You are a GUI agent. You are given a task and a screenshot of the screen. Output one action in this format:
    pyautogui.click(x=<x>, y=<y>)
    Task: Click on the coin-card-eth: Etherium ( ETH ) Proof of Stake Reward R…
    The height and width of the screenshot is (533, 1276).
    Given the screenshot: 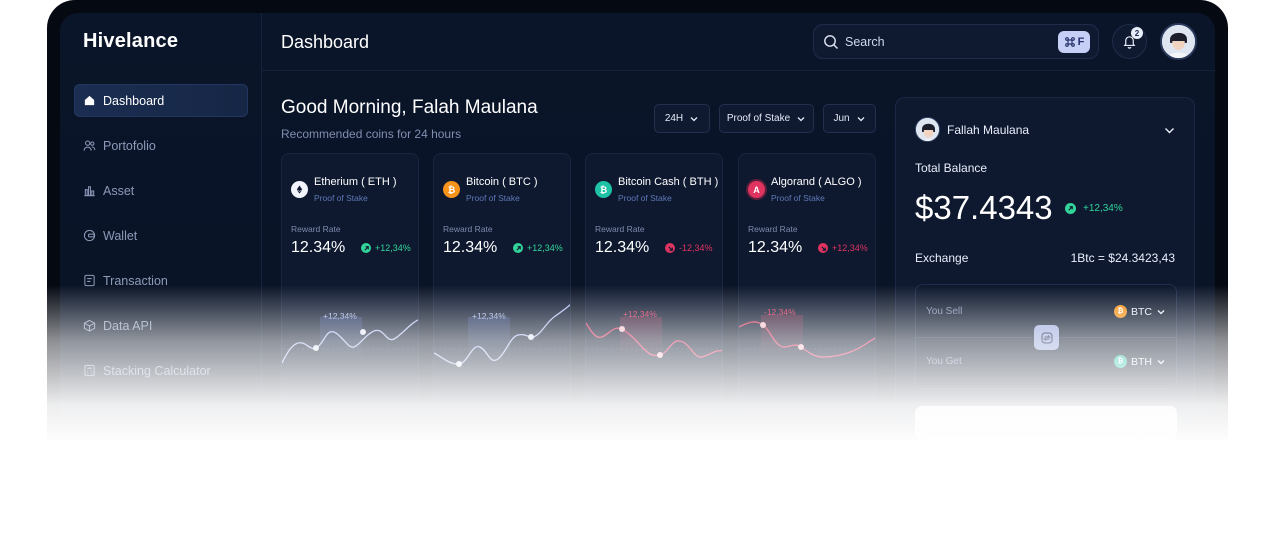 What is the action you would take?
    pyautogui.click(x=350, y=283)
    